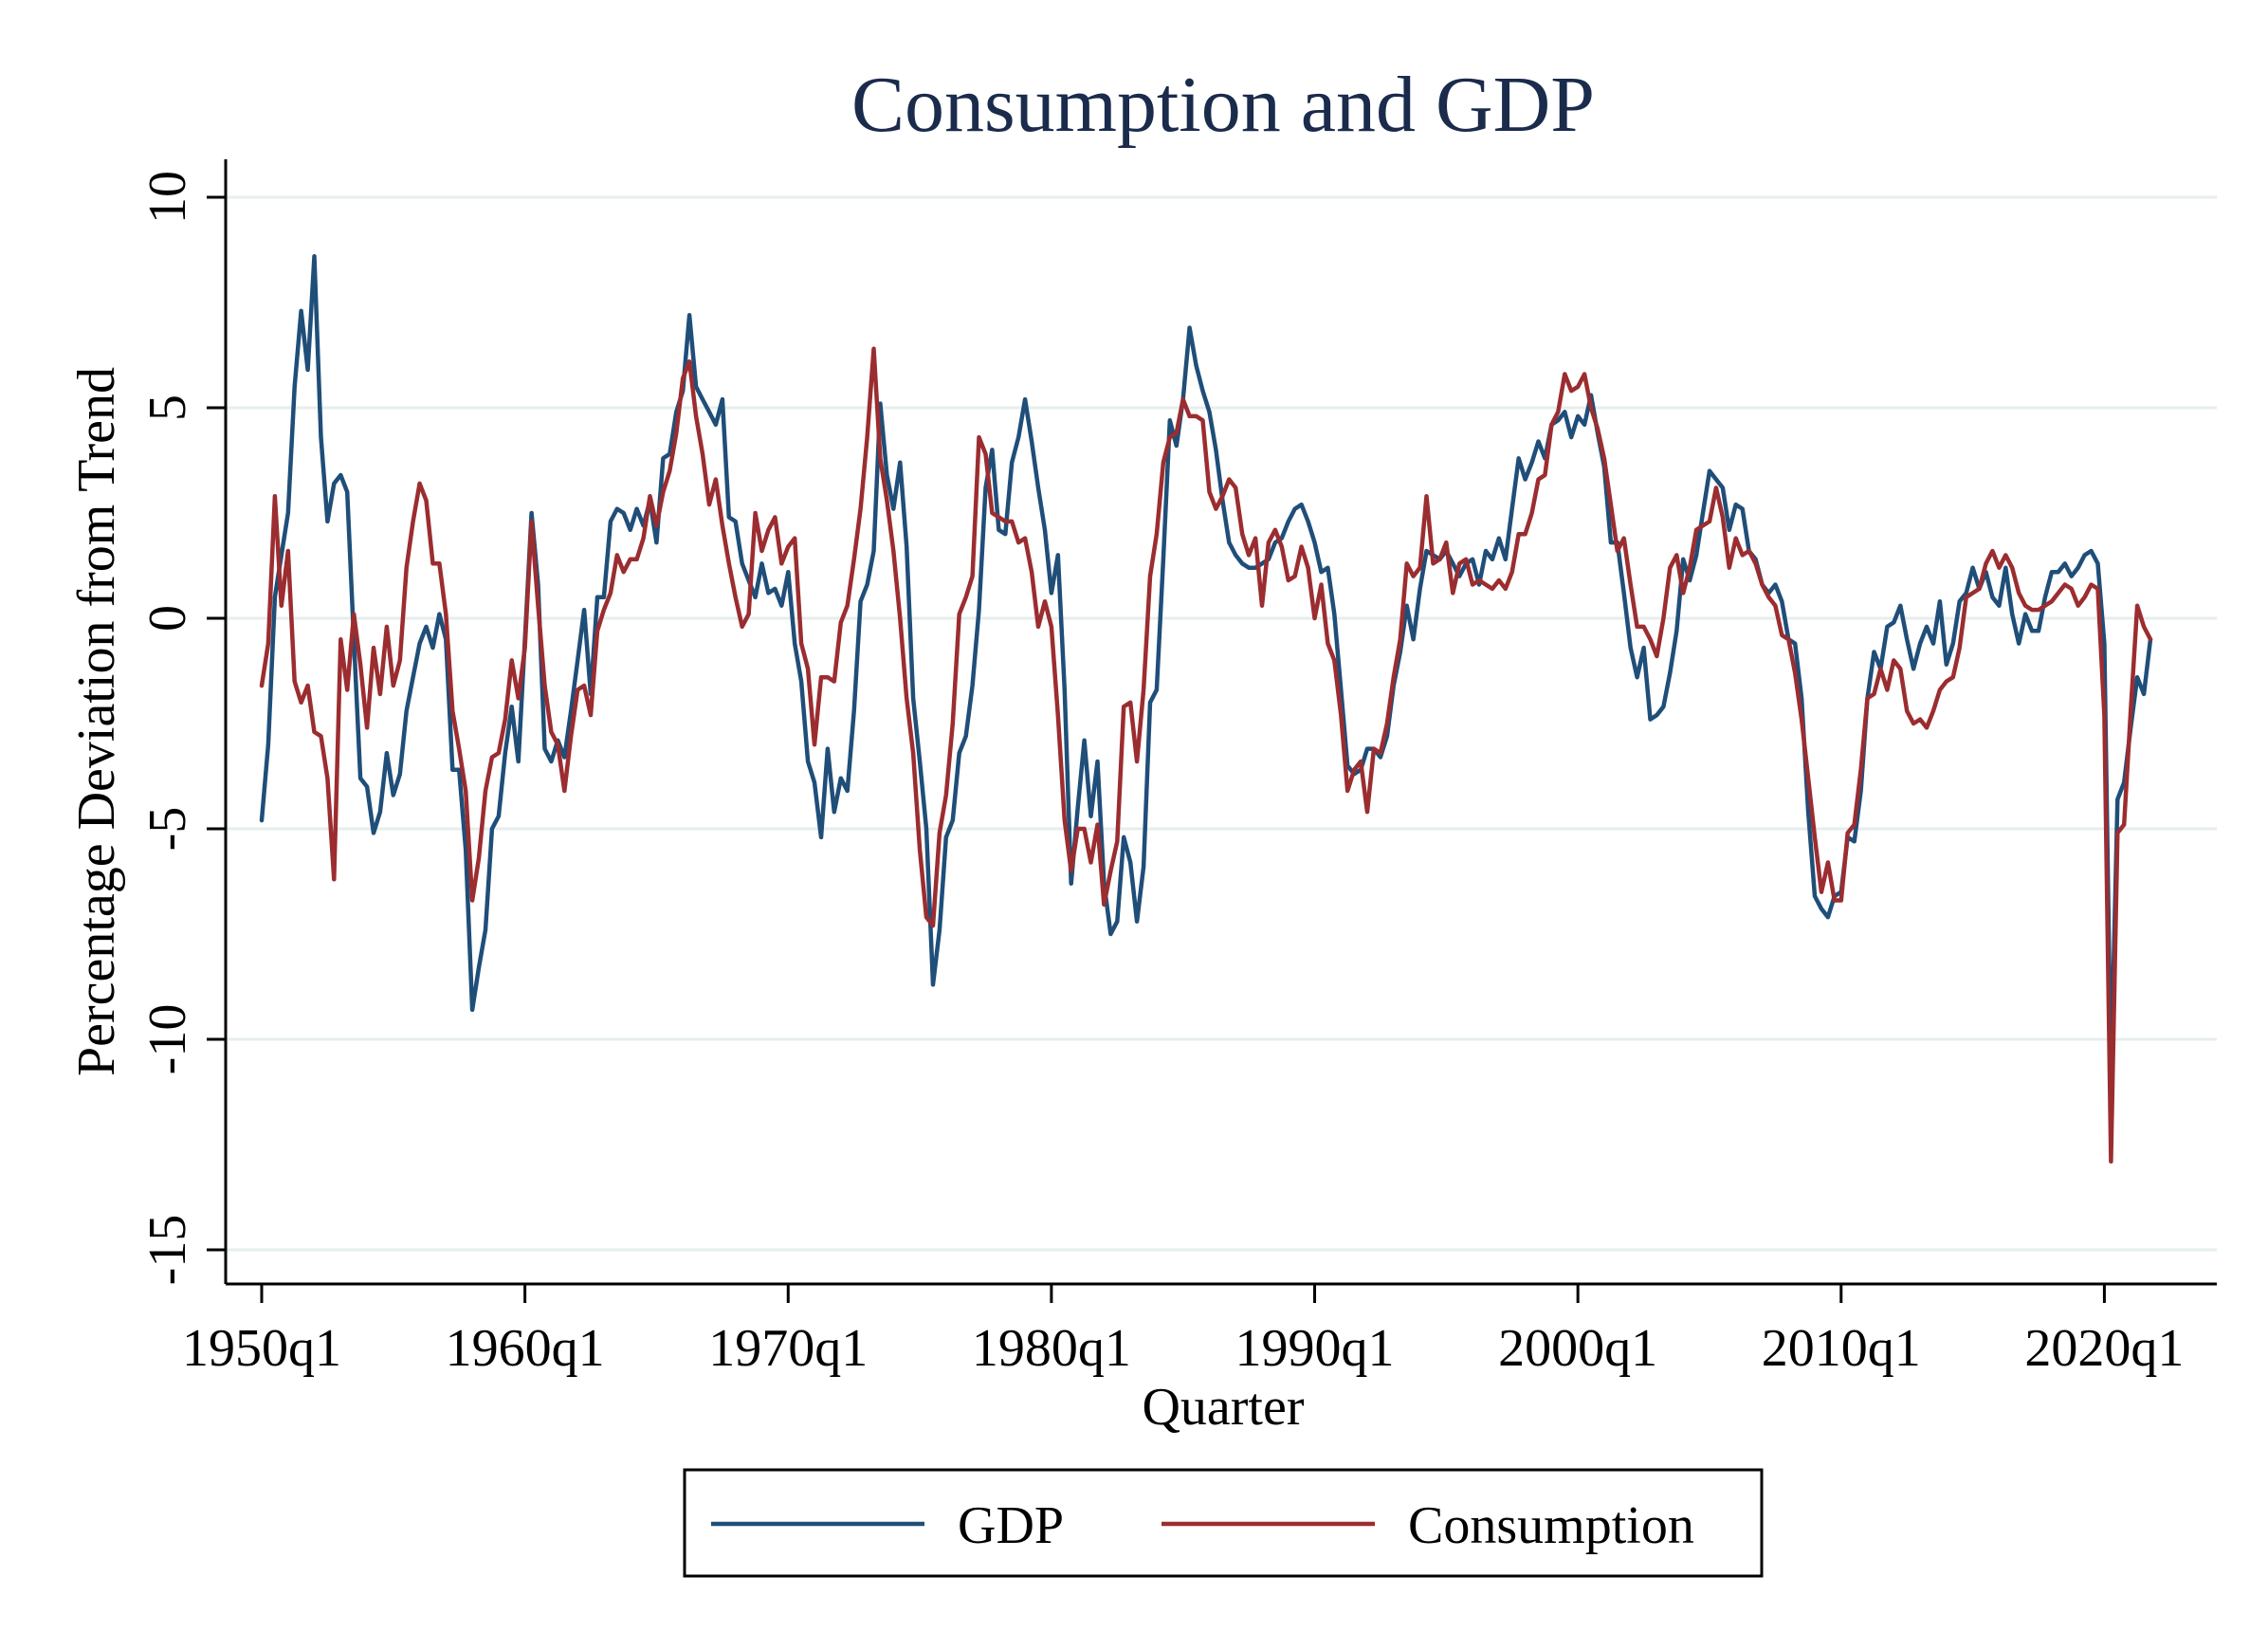  I want to click on y-tick-label: 0, so click(167, 618).